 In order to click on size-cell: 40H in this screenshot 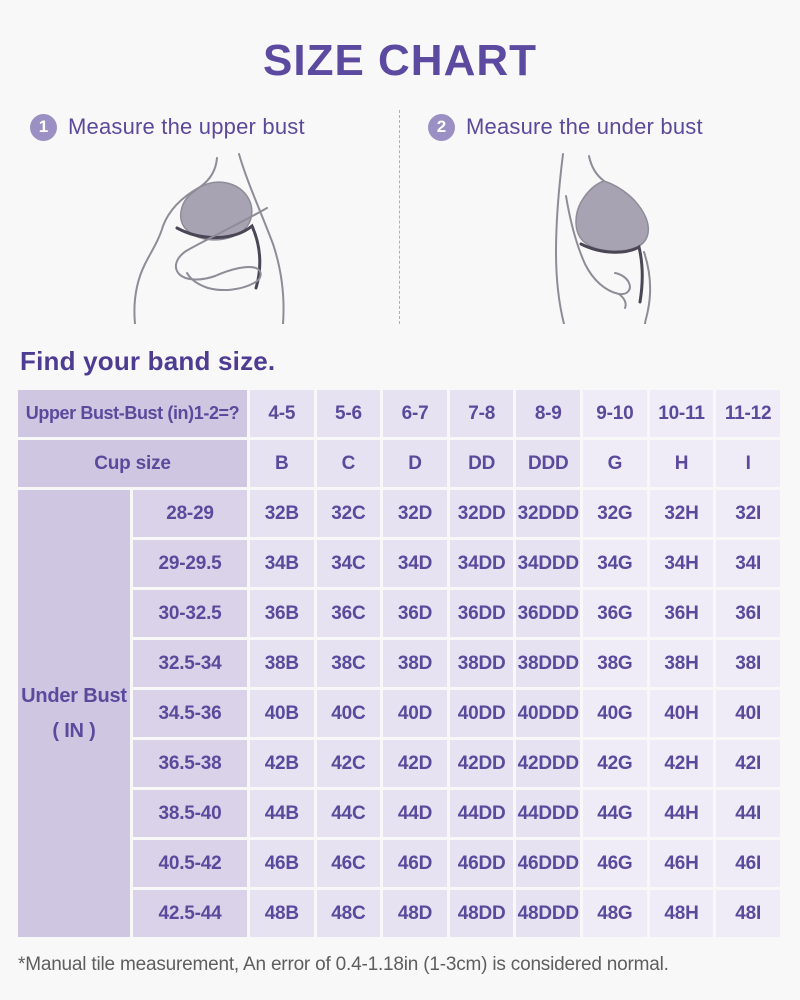, I will do `click(681, 713)`.